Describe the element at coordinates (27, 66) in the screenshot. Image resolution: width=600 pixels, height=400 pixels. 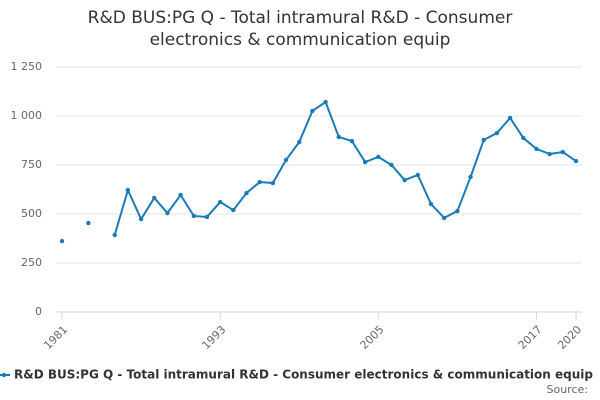
I see `y-tick-label: 1 250` at that location.